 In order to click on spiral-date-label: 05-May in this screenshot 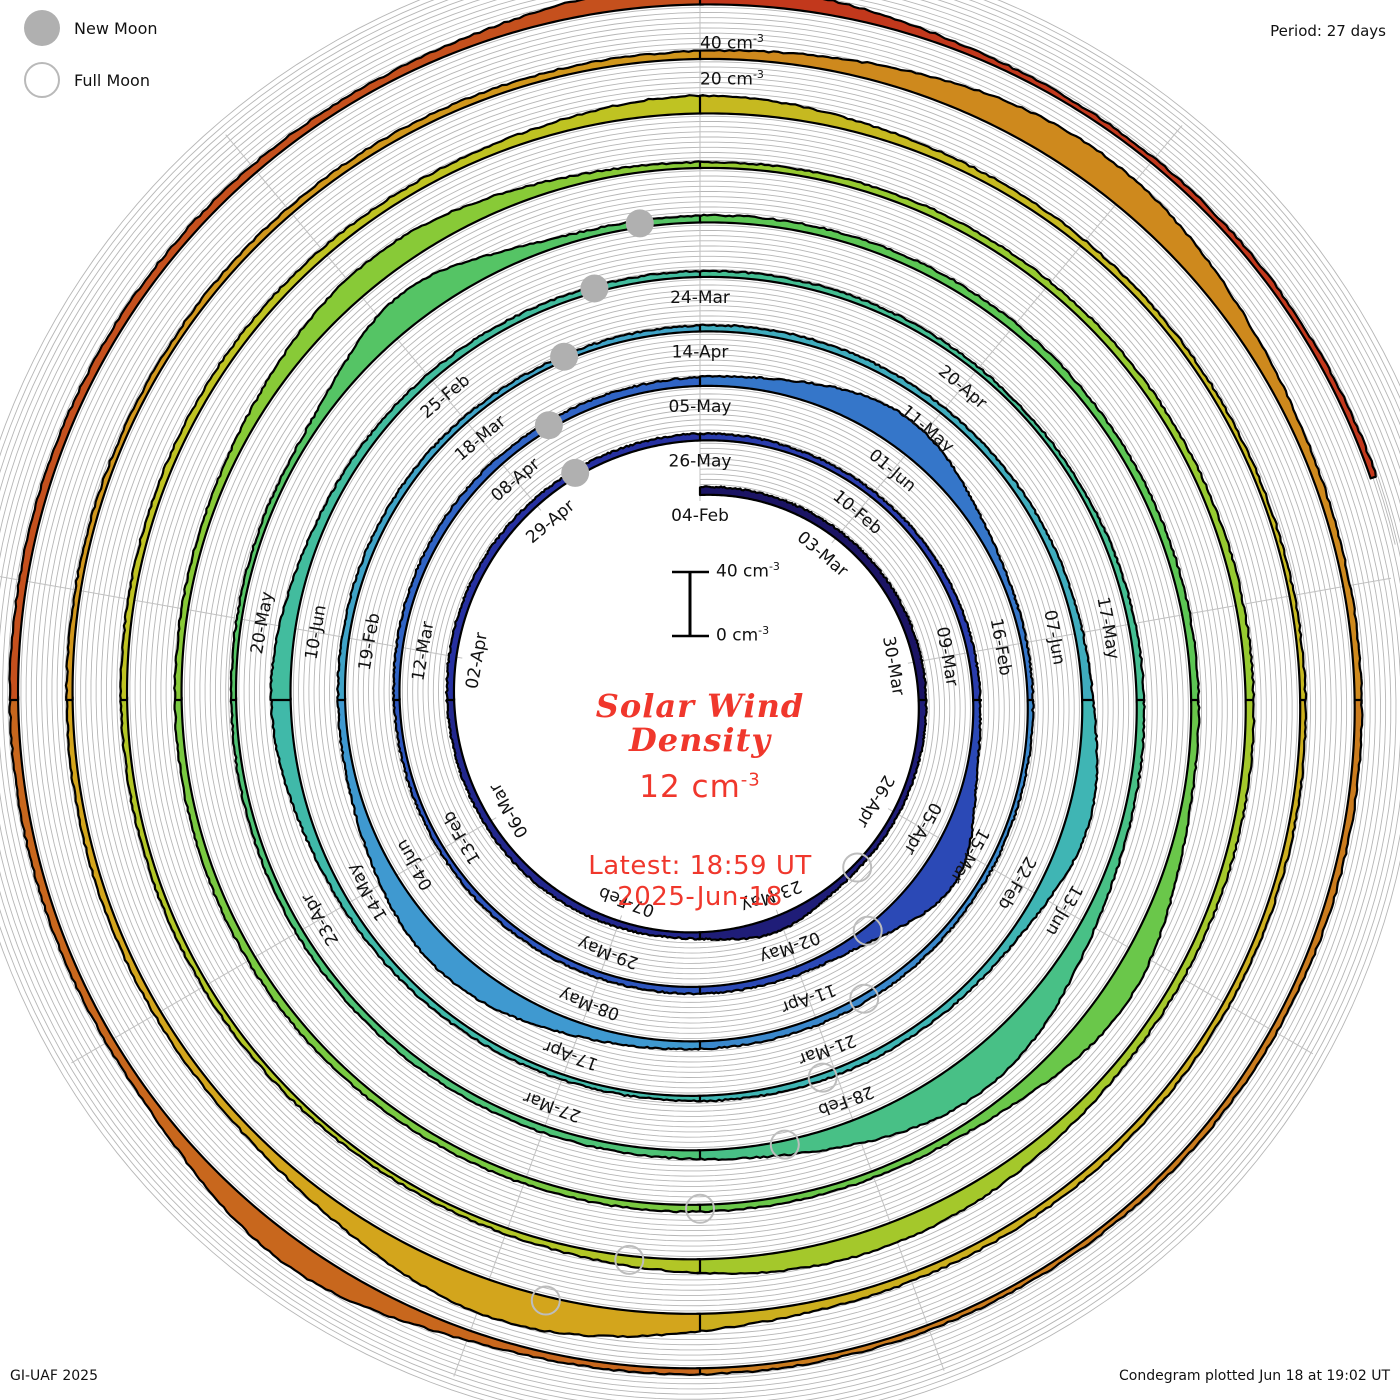, I will do `click(700, 407)`.